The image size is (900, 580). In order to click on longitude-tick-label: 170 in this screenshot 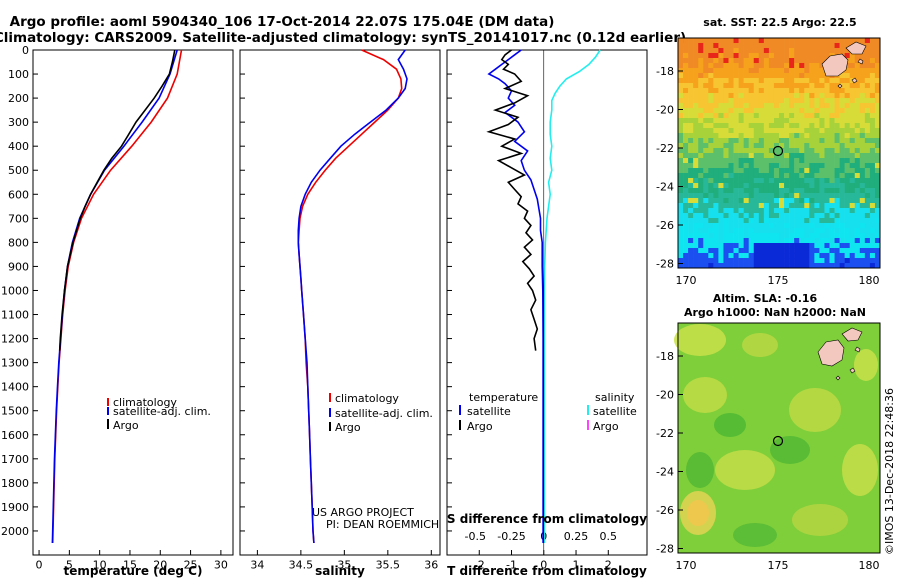, I will do `click(686, 565)`.